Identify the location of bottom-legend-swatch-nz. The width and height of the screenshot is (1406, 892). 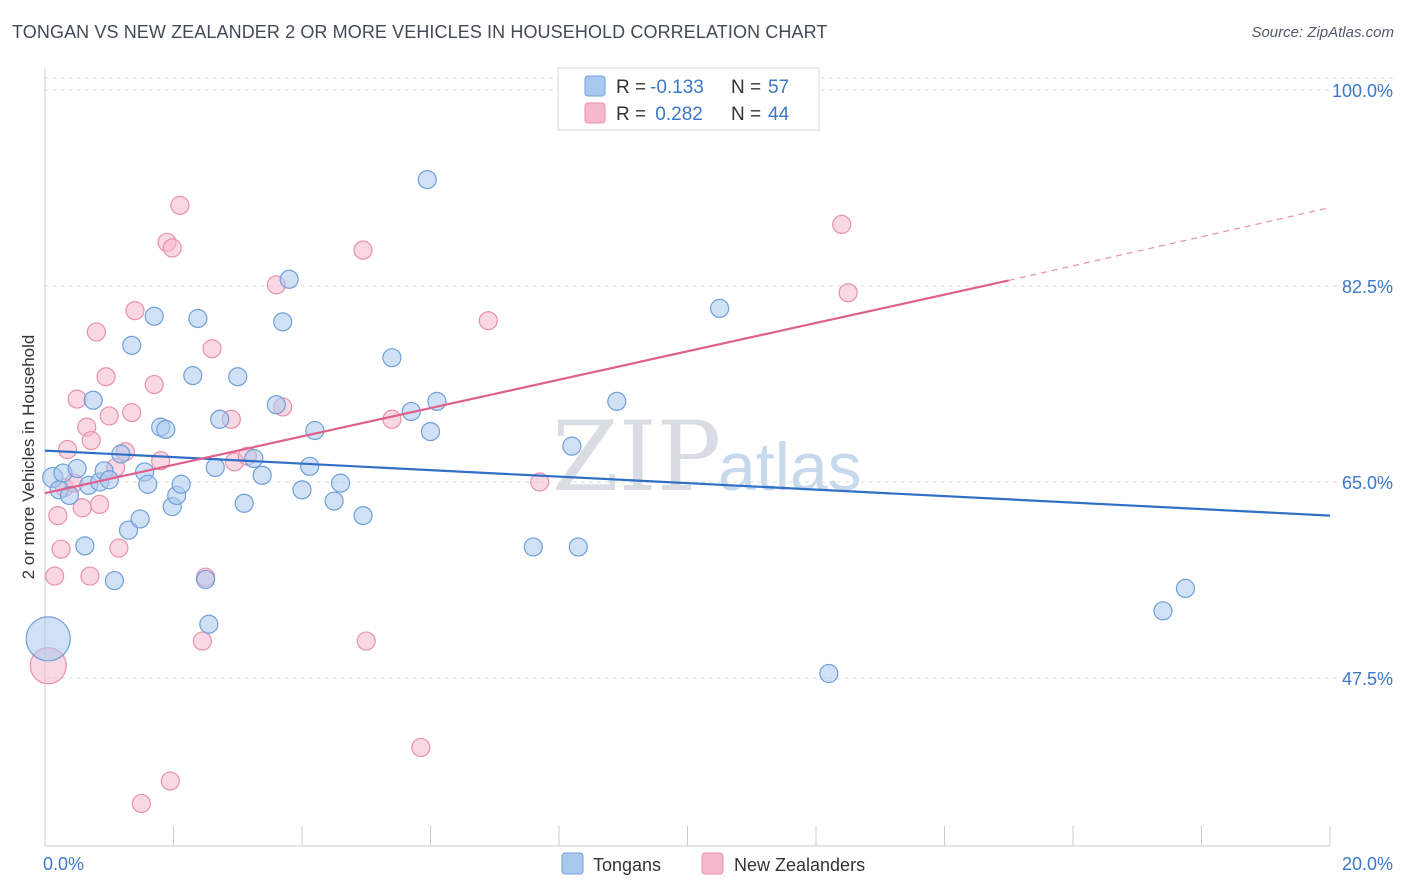
(712, 863).